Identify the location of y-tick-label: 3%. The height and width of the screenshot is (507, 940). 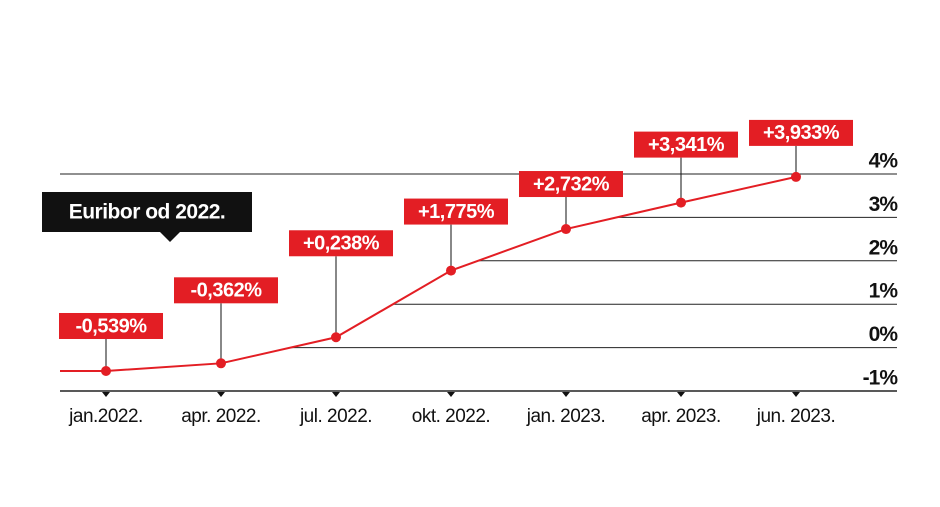
(884, 204).